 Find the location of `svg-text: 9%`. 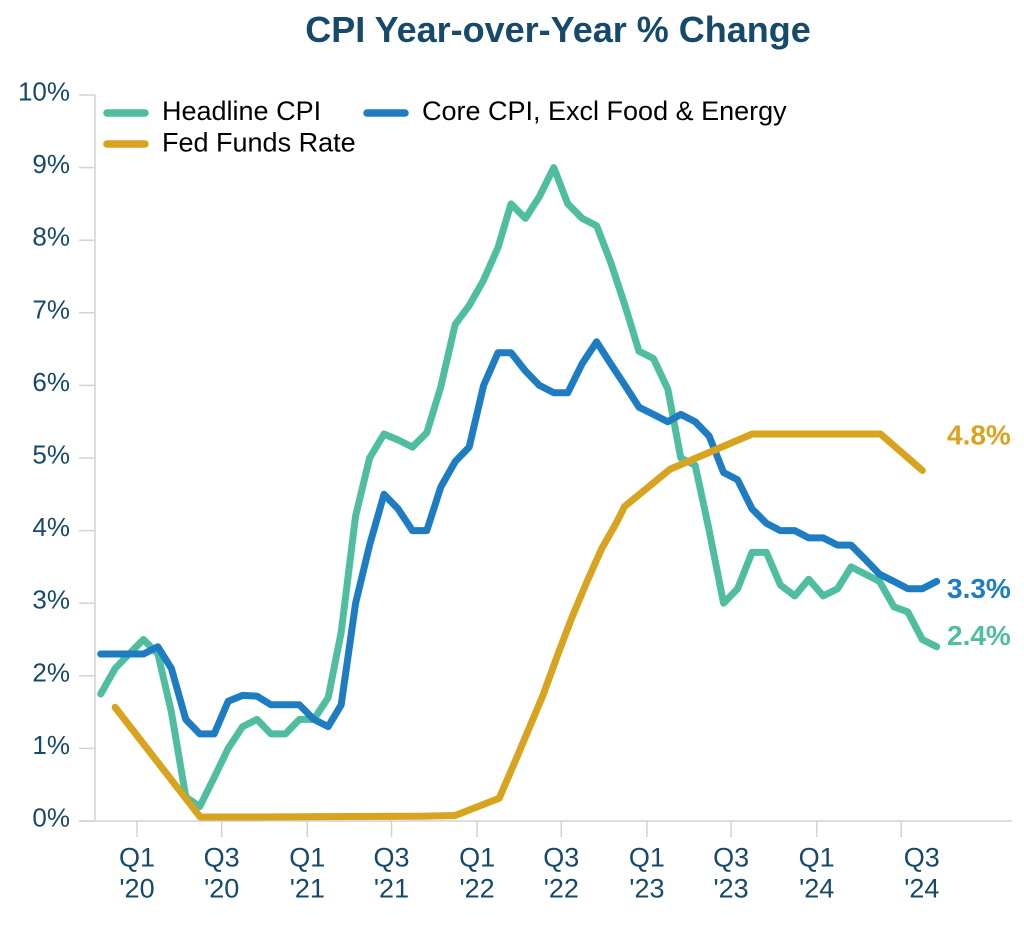

svg-text: 9% is located at coordinates (51, 164).